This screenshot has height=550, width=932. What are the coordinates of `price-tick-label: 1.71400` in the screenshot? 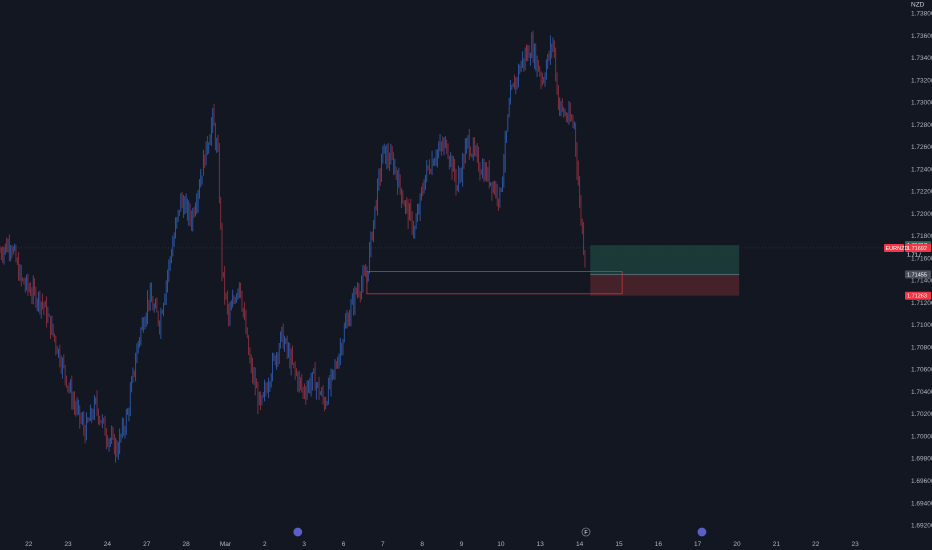 It's located at (921, 281).